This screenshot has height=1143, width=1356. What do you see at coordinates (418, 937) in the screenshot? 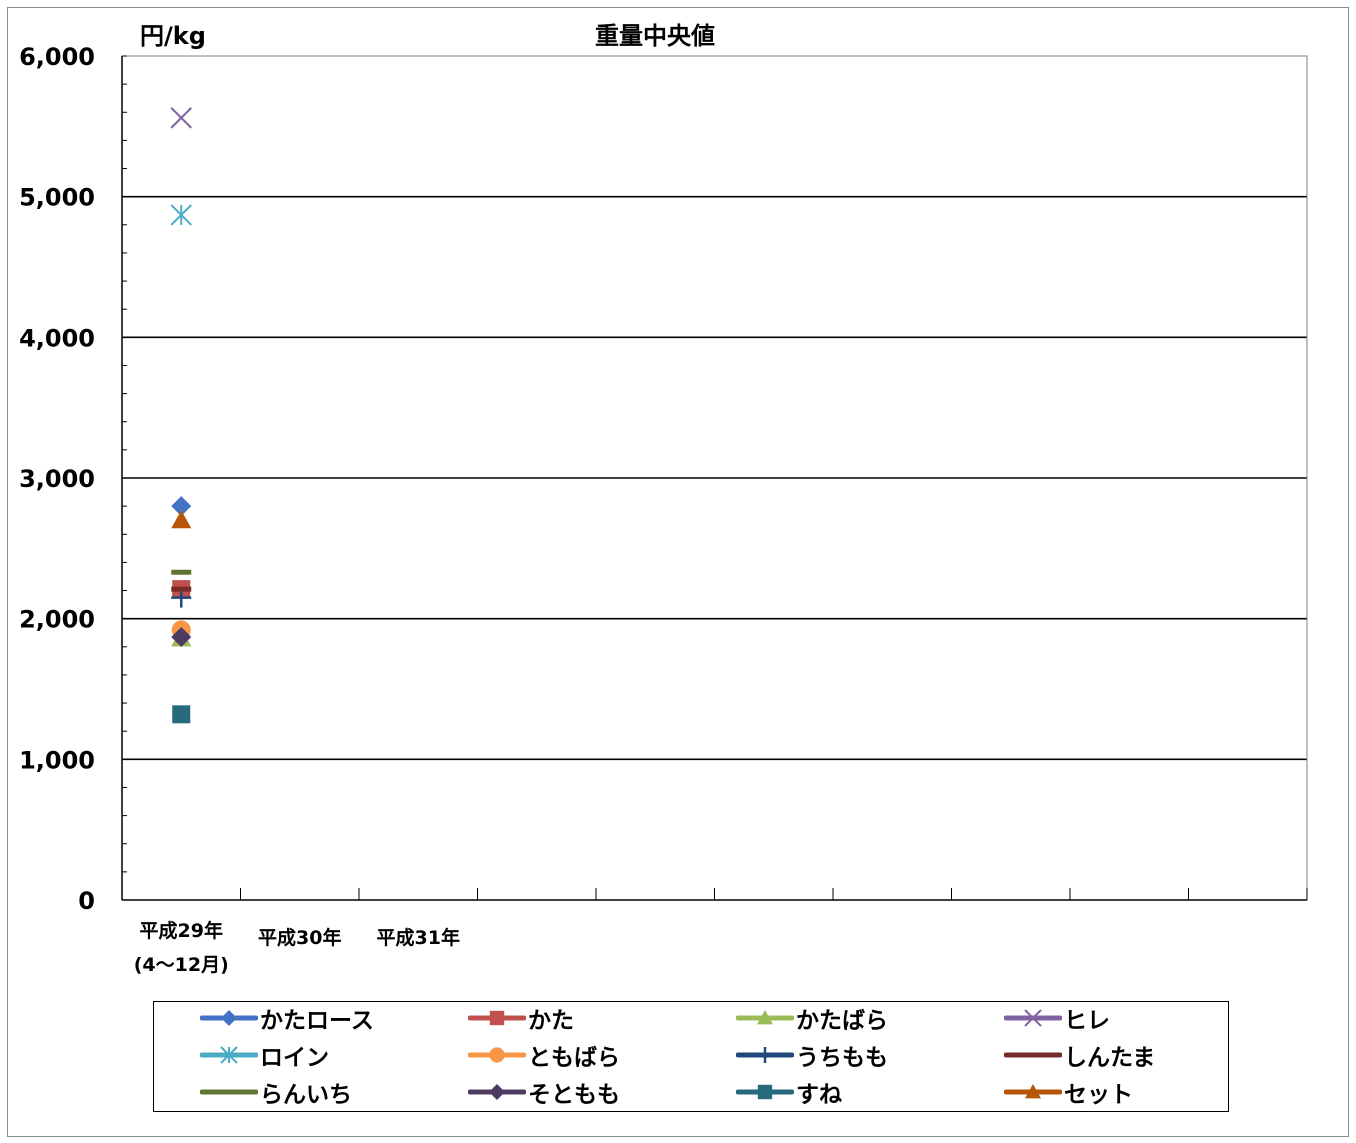
I see `x-tick-label: 平成31年` at bounding box center [418, 937].